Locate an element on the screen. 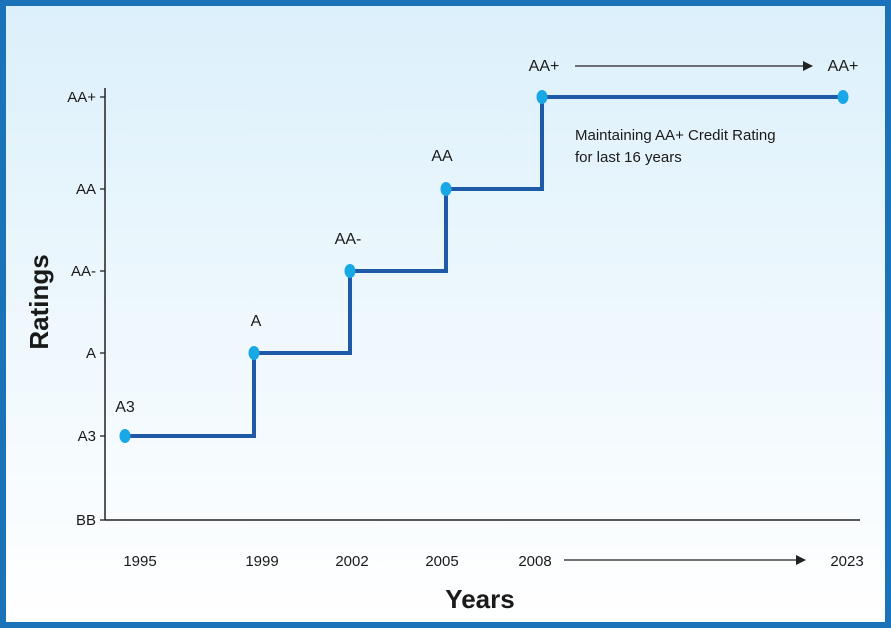 The image size is (891, 633). rating-point-label: A is located at coordinates (256, 321).